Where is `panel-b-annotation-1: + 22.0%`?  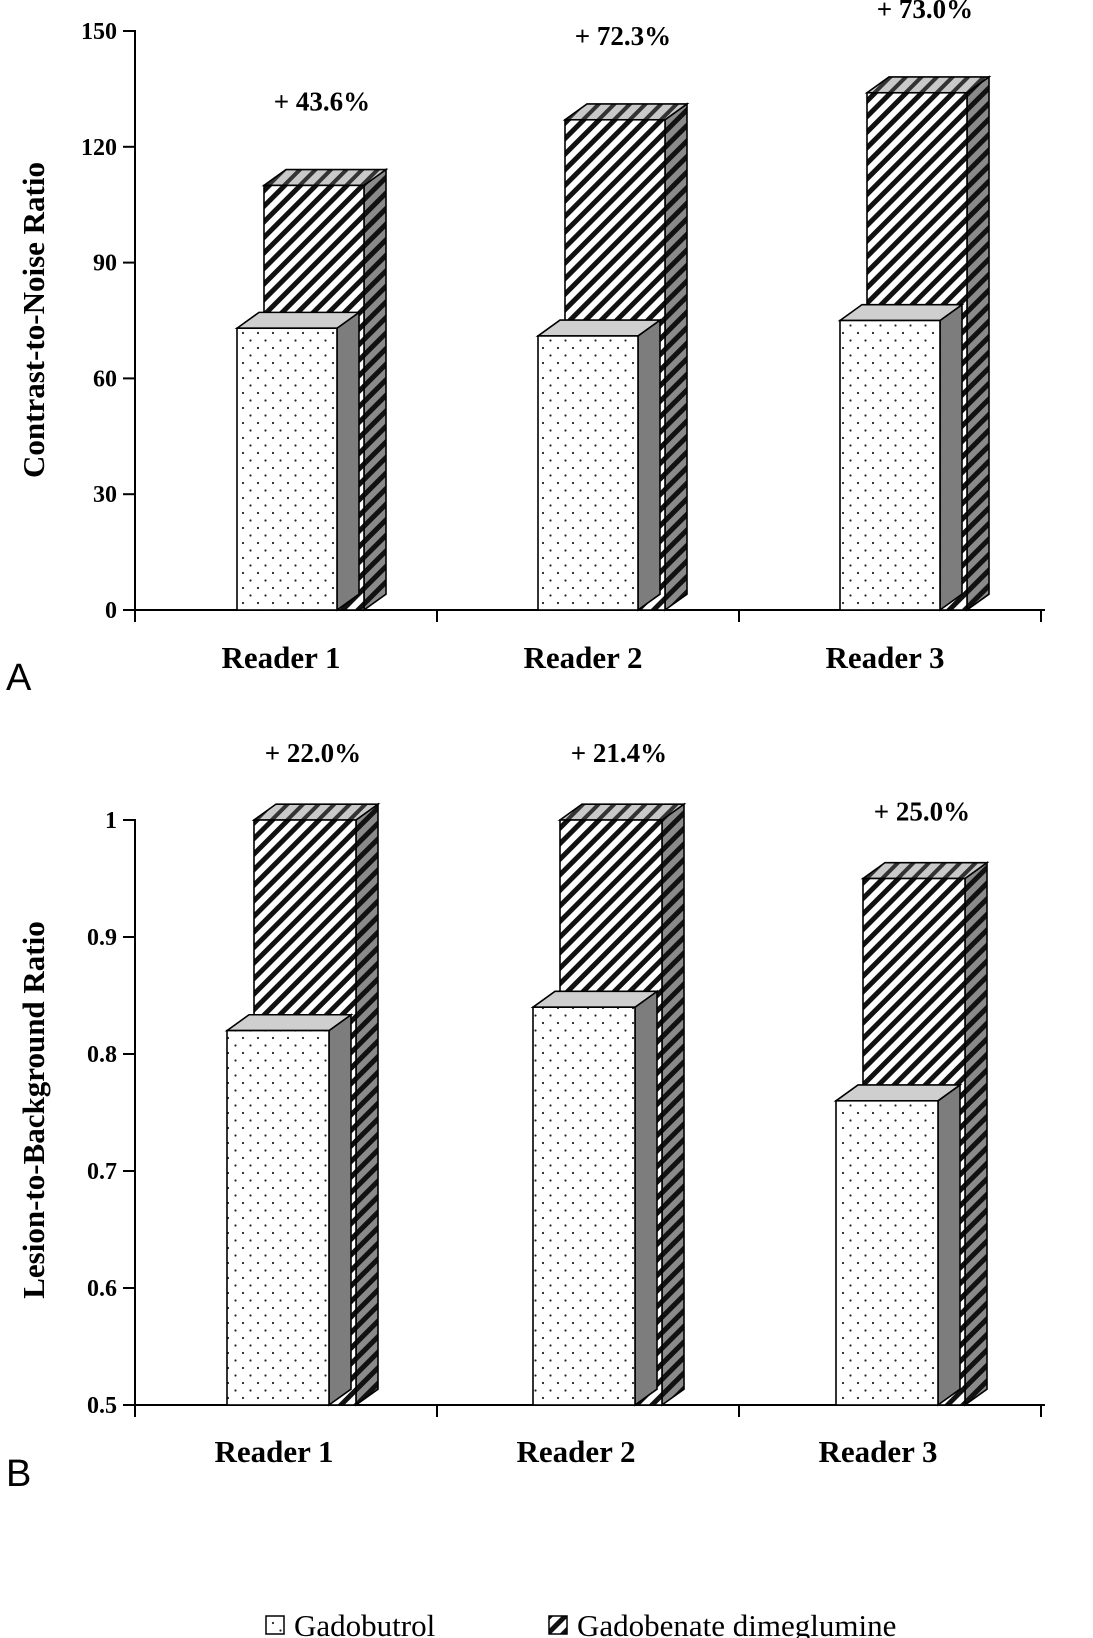
panel-b-annotation-1: + 22.0% is located at coordinates (313, 753).